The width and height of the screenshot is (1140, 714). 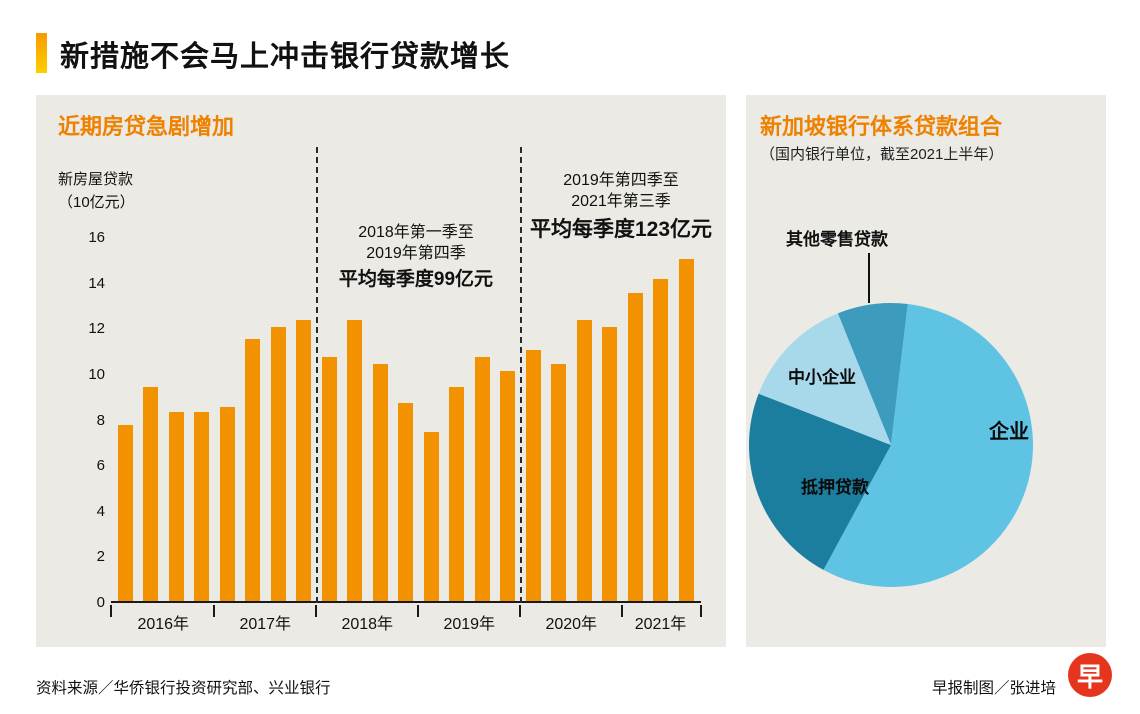 I want to click on bar-q20, so click(x=609, y=464).